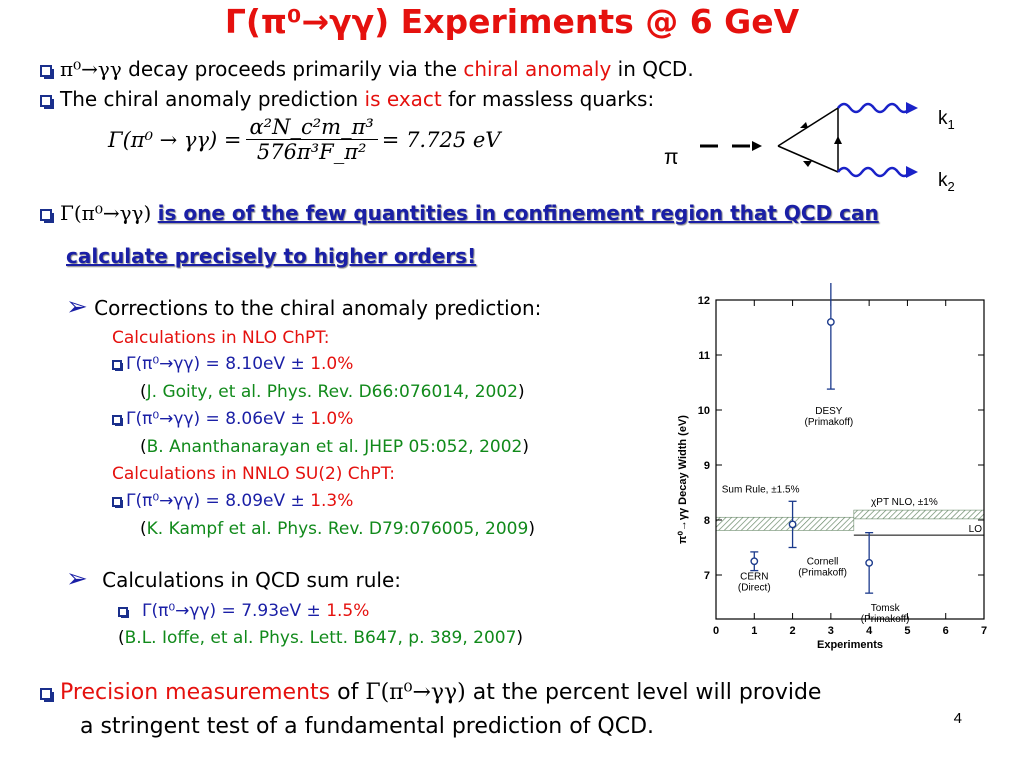 Image resolution: width=1024 pixels, height=768 pixels. I want to click on bullet-3-cont: calculate precisely to higher orders!, so click(271, 256).